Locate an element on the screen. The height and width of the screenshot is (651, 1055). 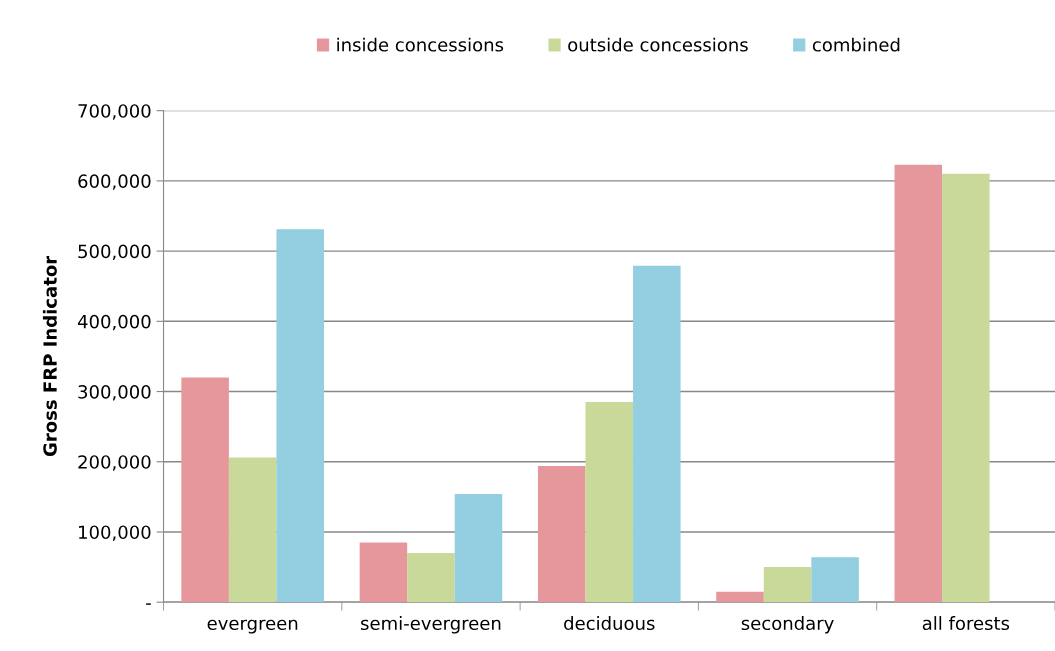
x-tick-label: all forests is located at coordinates (966, 623).